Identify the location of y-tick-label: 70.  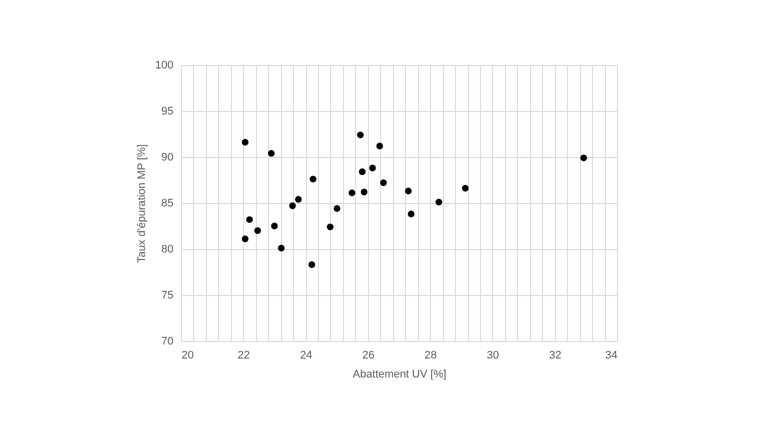
(167, 342).